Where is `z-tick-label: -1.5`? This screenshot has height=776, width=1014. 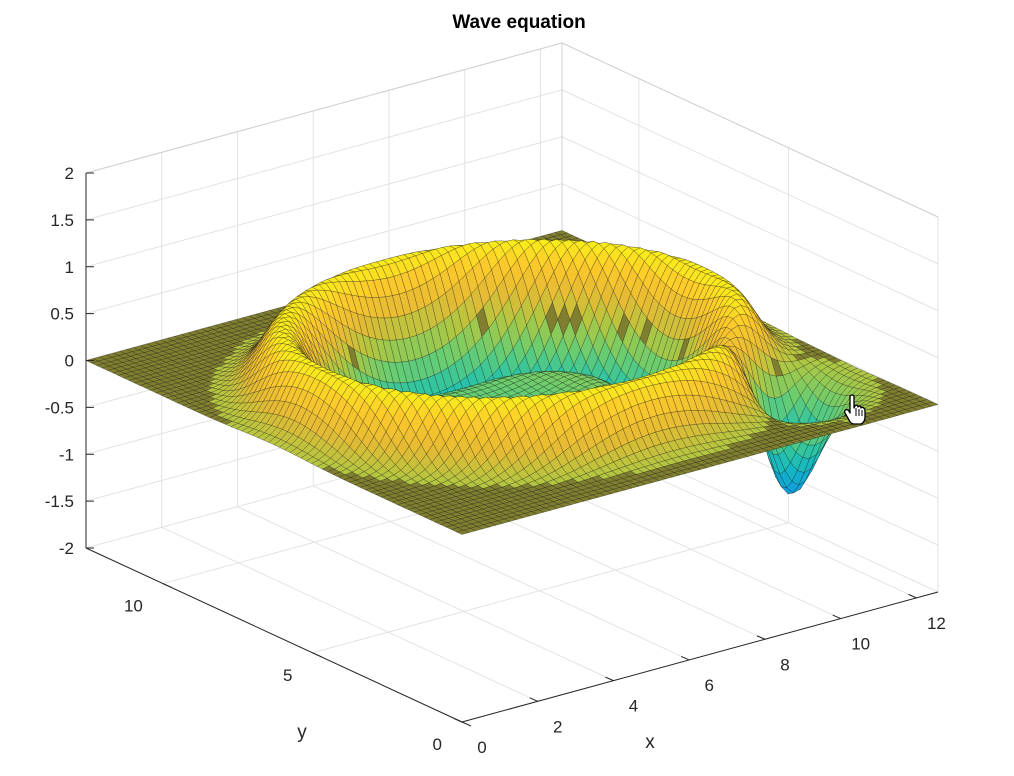 z-tick-label: -1.5 is located at coordinates (59, 501).